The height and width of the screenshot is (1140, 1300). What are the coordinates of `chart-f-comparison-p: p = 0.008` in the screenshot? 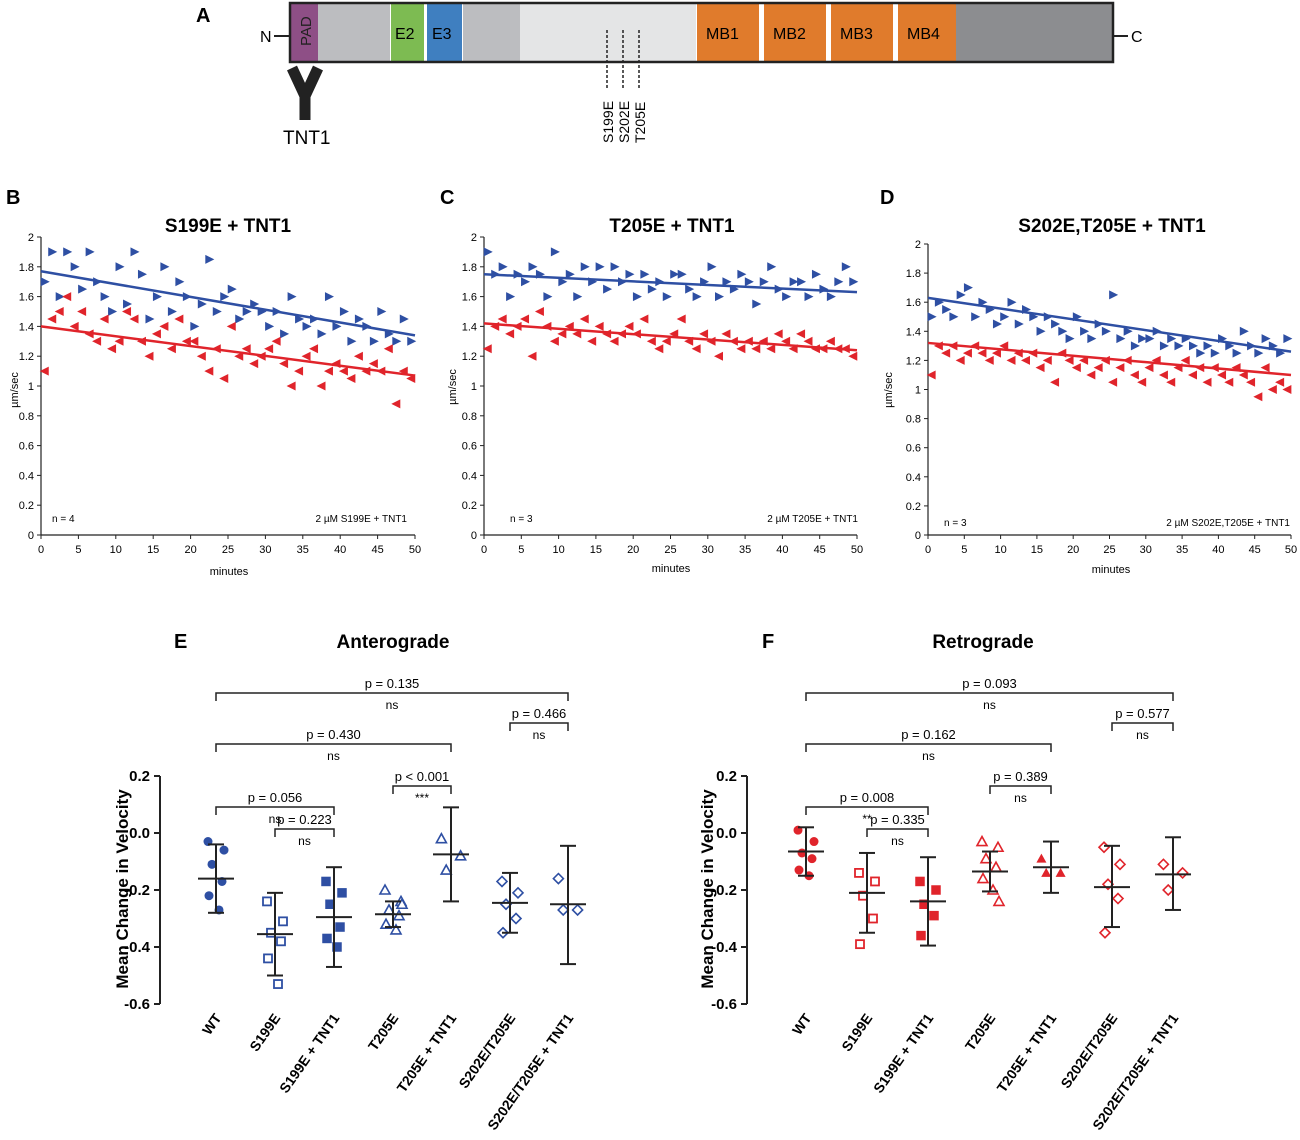 It's located at (867, 797).